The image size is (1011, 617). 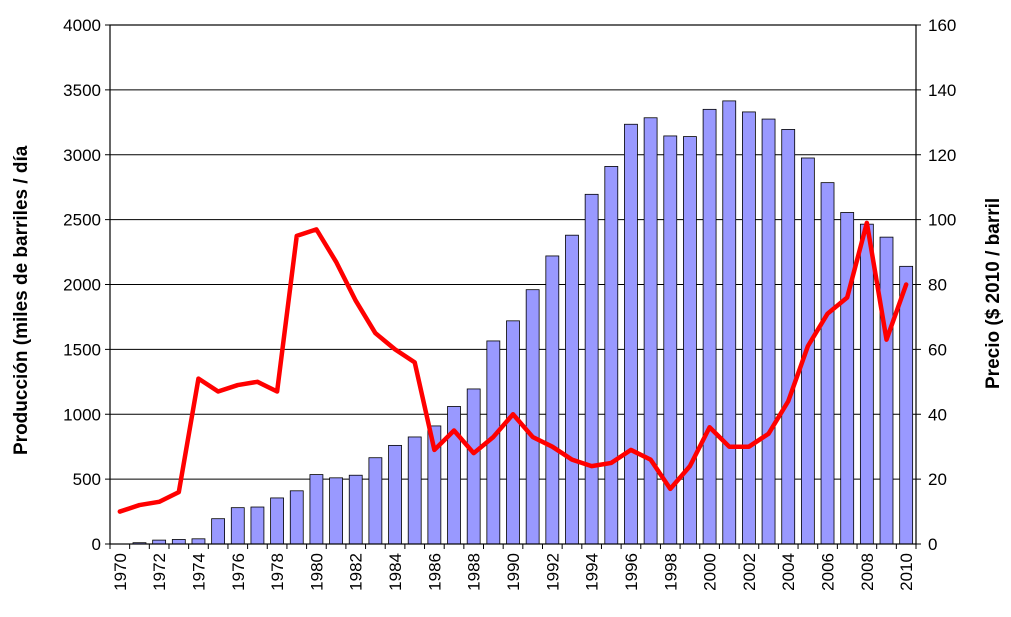 I want to click on bar-1975, so click(x=218, y=531).